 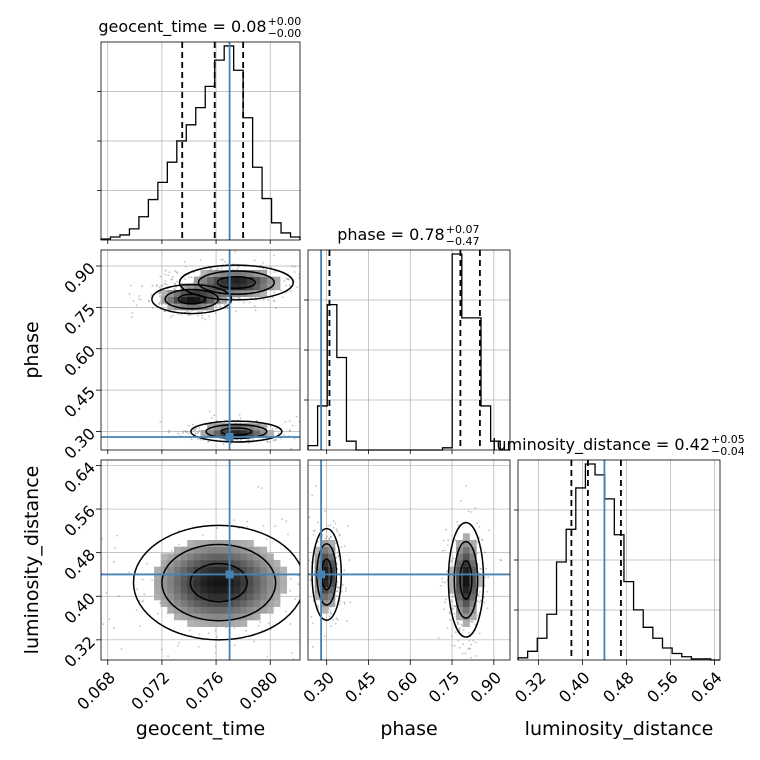 What do you see at coordinates (182, 27) in the screenshot?
I see `title-text: geocent_time = 0.08` at bounding box center [182, 27].